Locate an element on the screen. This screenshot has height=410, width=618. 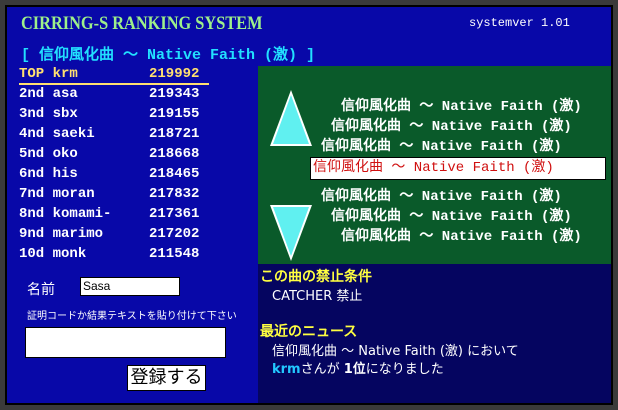
ranking-row: 3nd sbx 219155 is located at coordinates (114, 115).